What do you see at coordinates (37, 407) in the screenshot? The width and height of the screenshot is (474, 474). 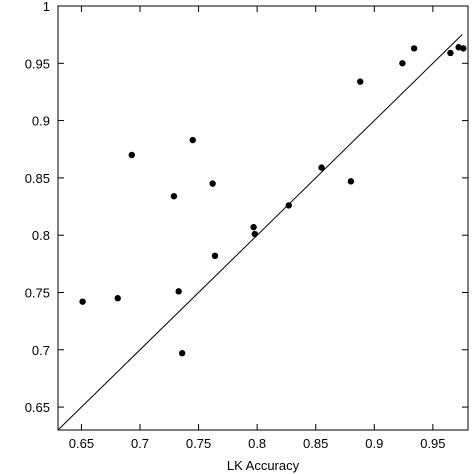 I see `y-tick-label: 0.65` at bounding box center [37, 407].